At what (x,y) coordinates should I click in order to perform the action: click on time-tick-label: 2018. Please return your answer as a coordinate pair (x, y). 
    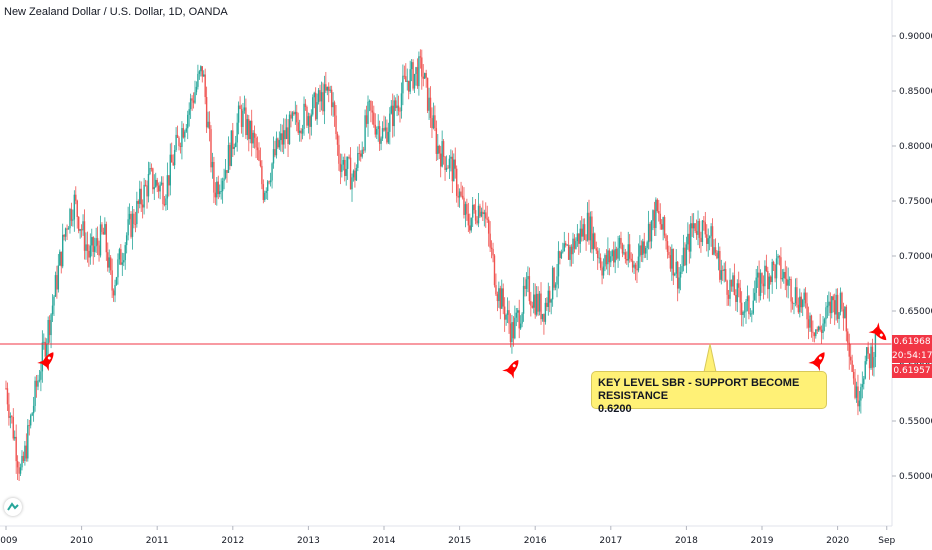
    Looking at the image, I should click on (686, 541).